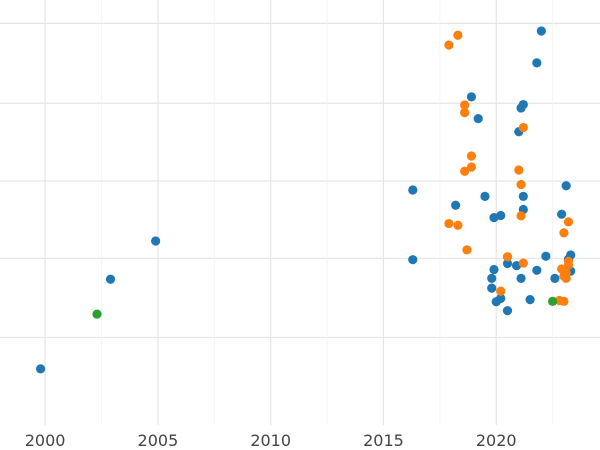 This screenshot has height=450, width=600. What do you see at coordinates (496, 440) in the screenshot?
I see `x-tick-label: 2020` at bounding box center [496, 440].